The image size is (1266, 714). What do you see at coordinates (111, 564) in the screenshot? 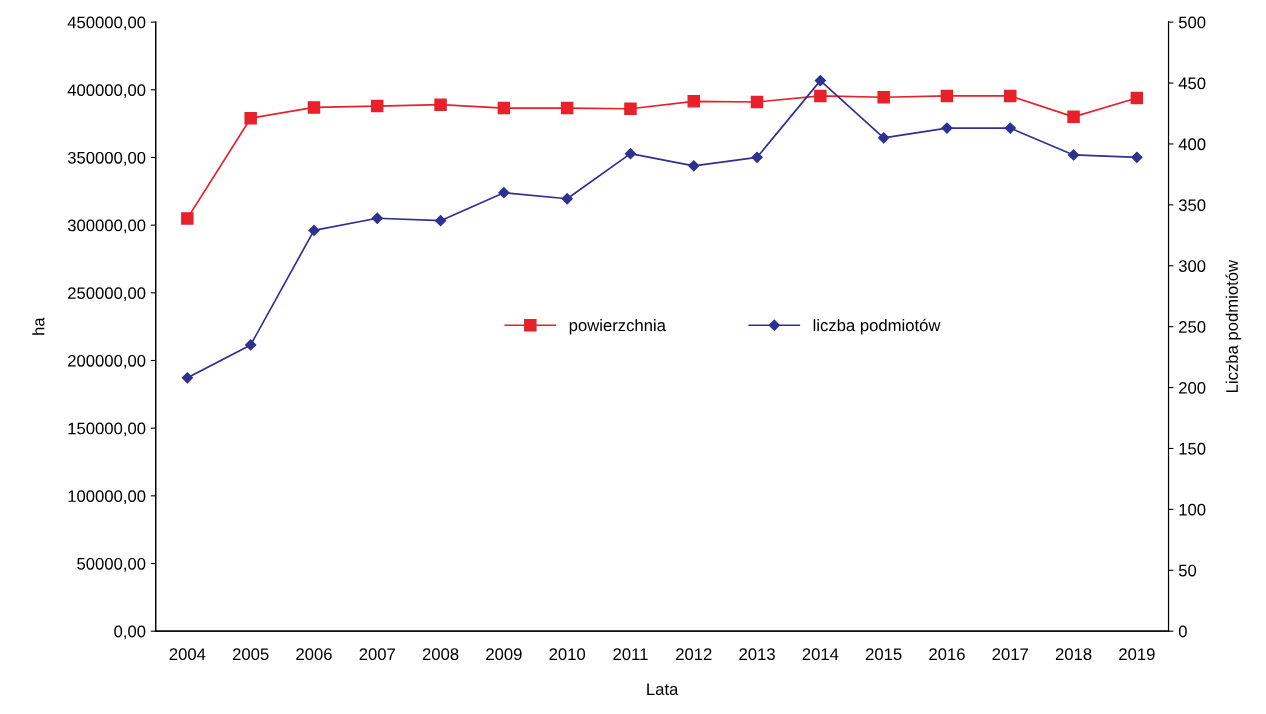
I see `y-tick-label: 50000,00` at bounding box center [111, 564].